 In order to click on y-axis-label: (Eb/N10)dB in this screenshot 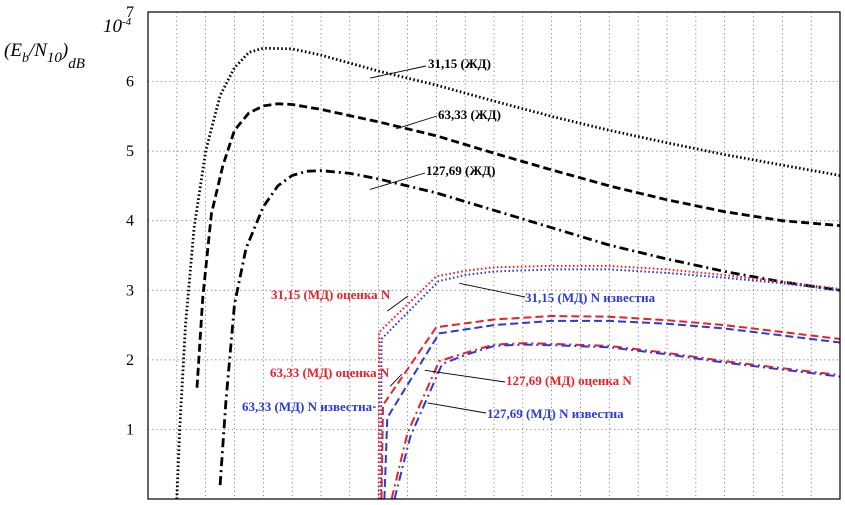, I will do `click(44, 56)`.